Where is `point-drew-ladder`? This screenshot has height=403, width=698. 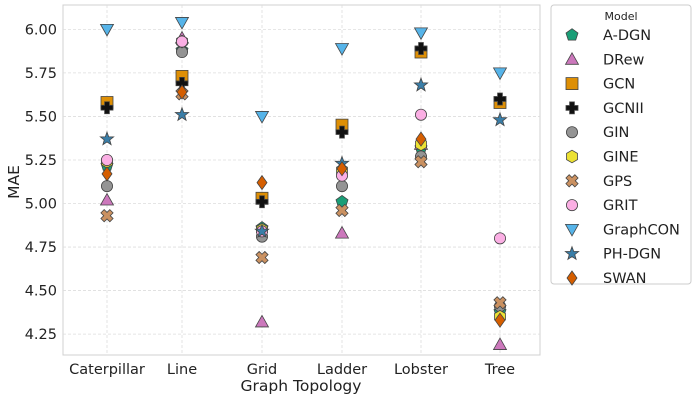
point-drew-ladder is located at coordinates (342, 232).